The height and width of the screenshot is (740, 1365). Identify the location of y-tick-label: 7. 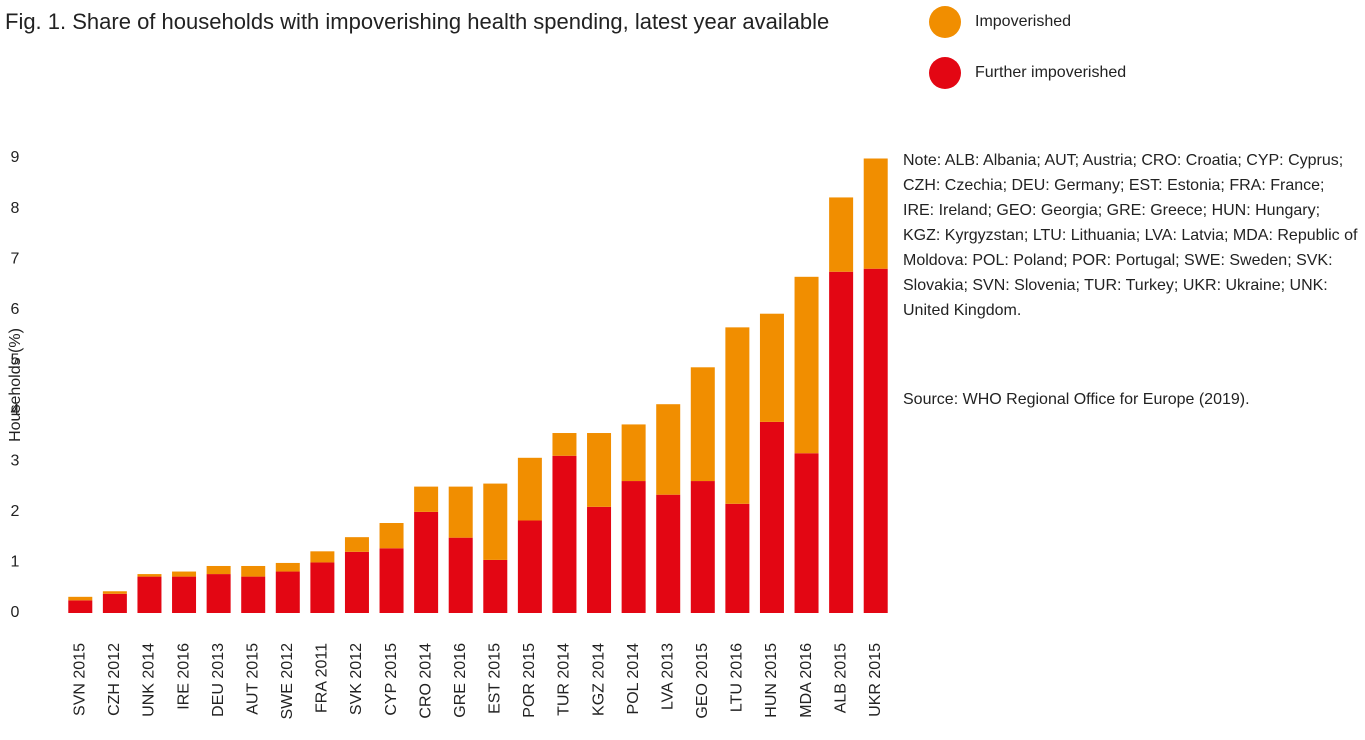
(15, 258).